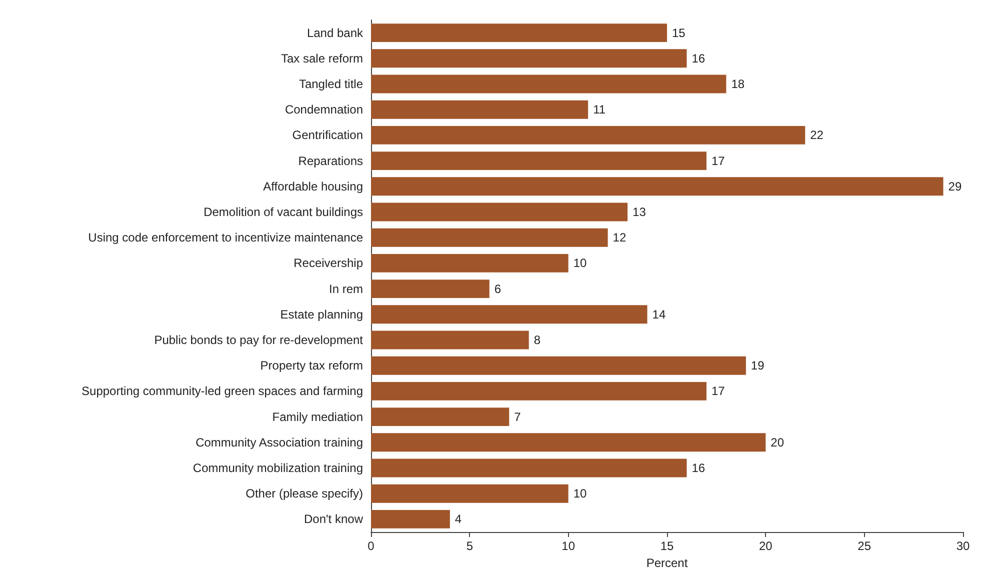  I want to click on x-axis-title: Percent, so click(667, 563).